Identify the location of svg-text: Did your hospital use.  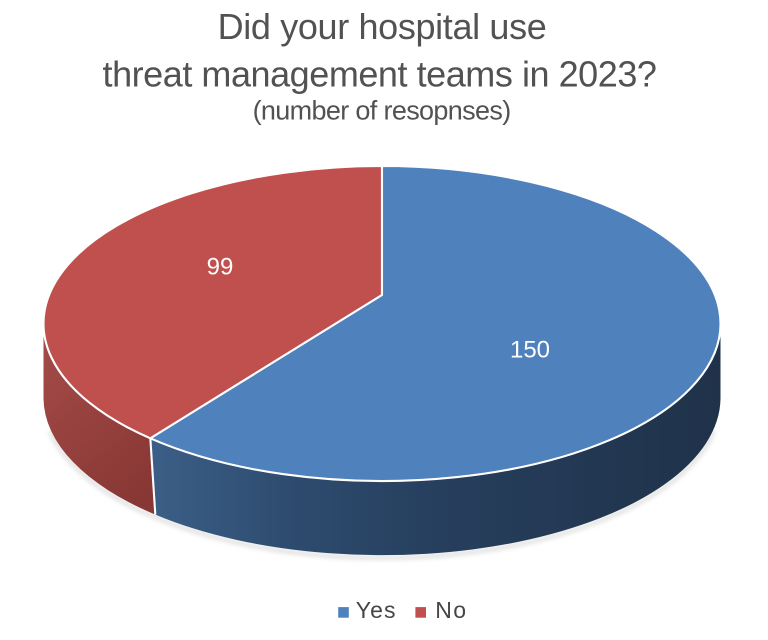
(382, 26).